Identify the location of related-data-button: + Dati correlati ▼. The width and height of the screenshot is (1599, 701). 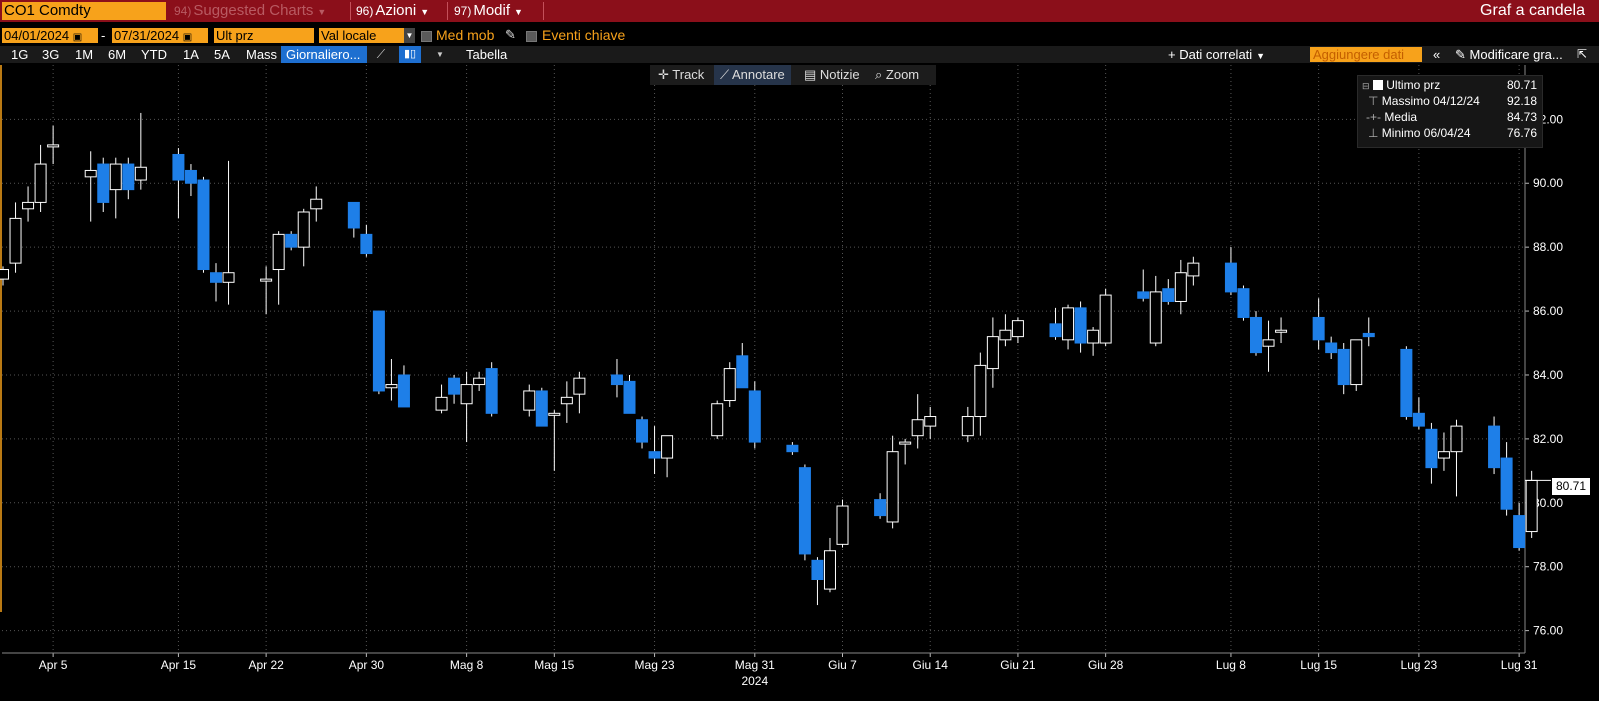
(1216, 54).